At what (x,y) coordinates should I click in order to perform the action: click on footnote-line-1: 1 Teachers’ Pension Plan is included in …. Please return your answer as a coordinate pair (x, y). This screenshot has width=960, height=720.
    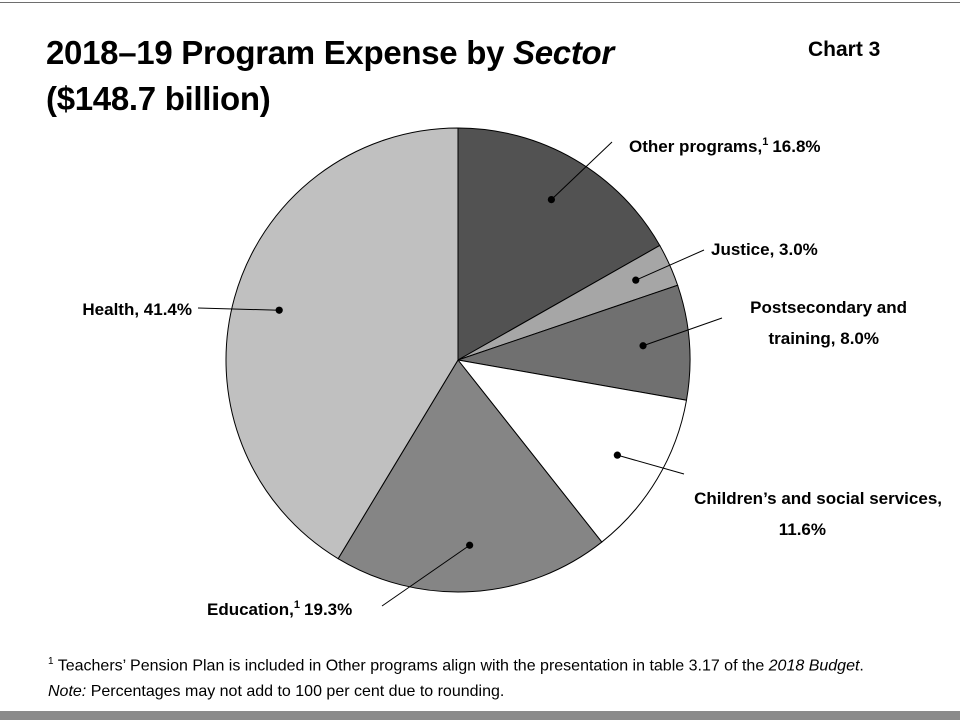
    Looking at the image, I should click on (456, 664).